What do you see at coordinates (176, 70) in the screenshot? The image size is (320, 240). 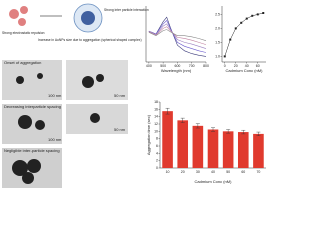 I see `x-axis-label: Wavelength (nm)` at bounding box center [176, 70].